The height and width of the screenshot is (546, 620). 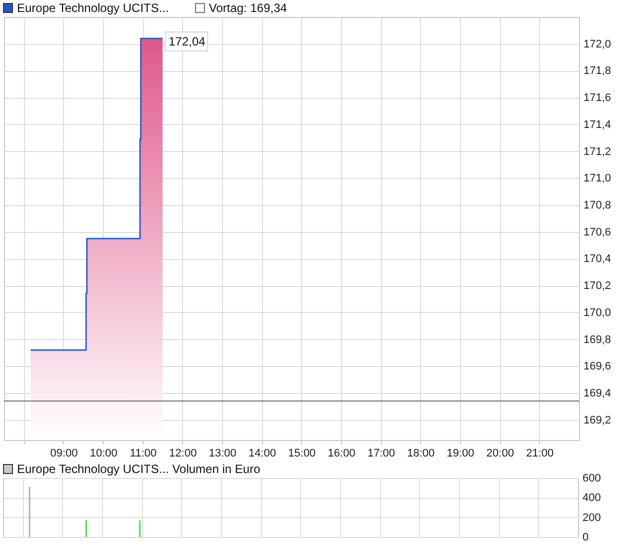 What do you see at coordinates (598, 286) in the screenshot?
I see `y-tick-label: 170,2` at bounding box center [598, 286].